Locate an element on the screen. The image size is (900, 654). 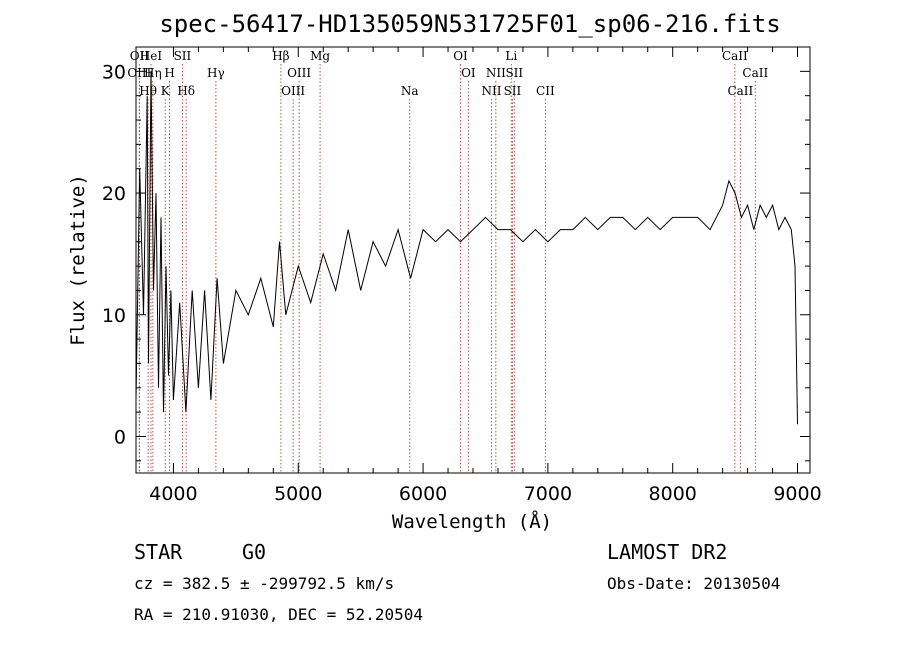
line-label-1: OIII is located at coordinates (139, 73).